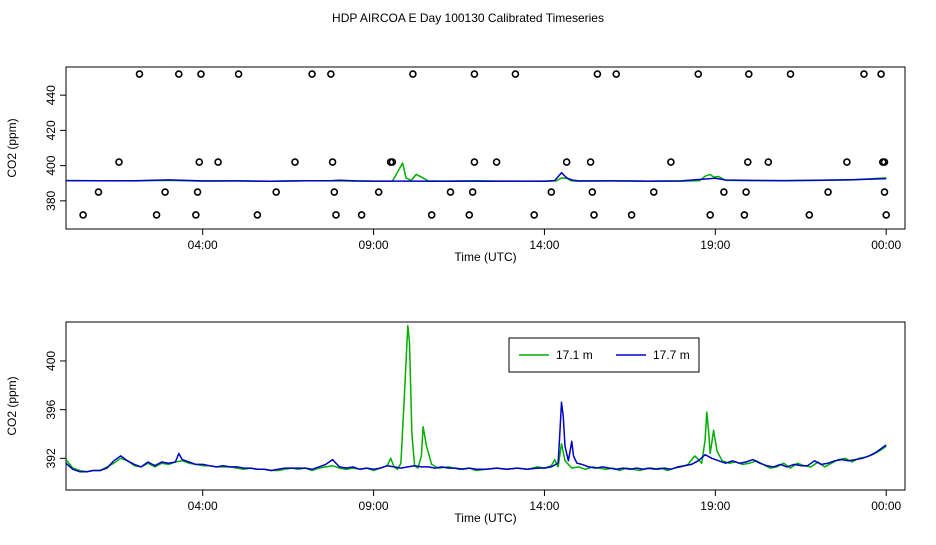 This screenshot has height=545, width=936. Describe the element at coordinates (671, 355) in the screenshot. I see `legend-entry: 17.7 m` at that location.